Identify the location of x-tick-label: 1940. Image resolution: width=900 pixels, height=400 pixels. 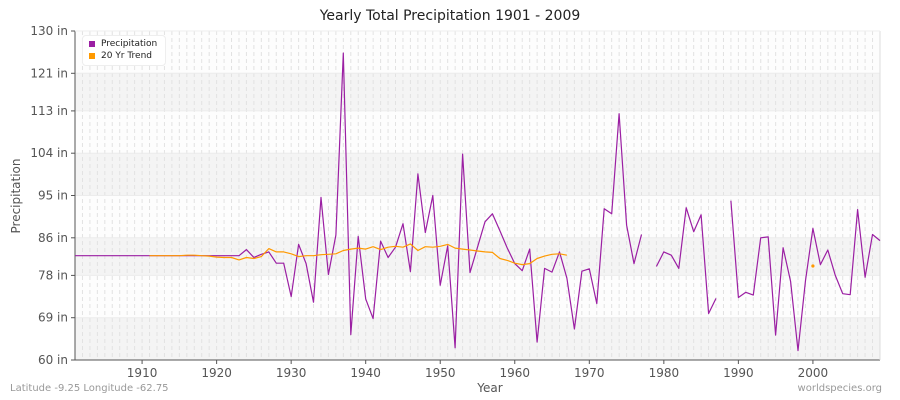
(365, 373).